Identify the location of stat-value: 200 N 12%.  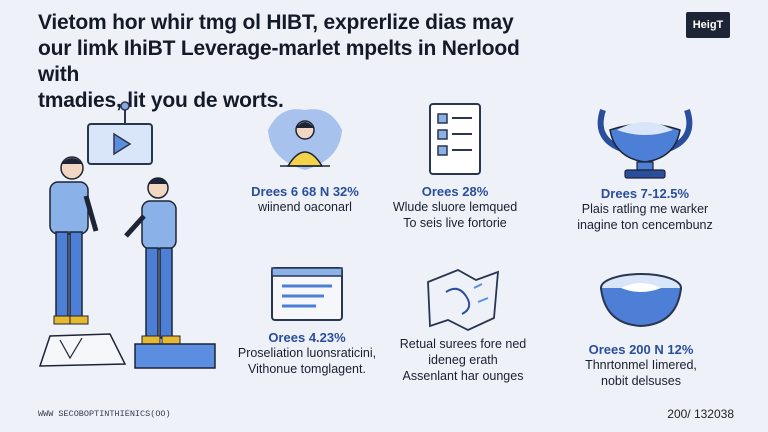
(661, 349).